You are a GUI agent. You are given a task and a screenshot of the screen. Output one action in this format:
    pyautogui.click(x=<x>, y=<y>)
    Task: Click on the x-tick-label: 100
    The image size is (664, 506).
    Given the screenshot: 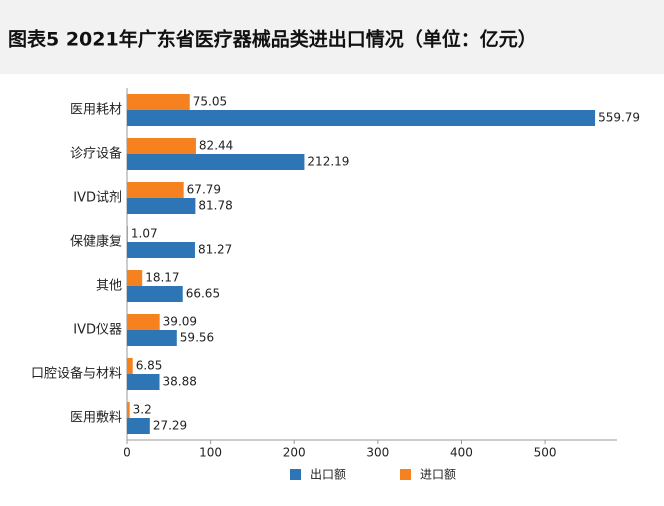 What is the action you would take?
    pyautogui.click(x=210, y=453)
    